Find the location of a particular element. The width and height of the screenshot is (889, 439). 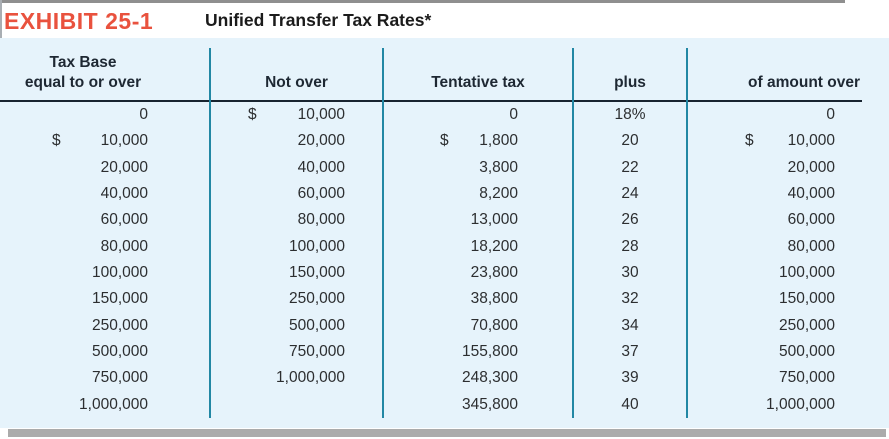

table-row: 100,000 150,000 23,800 30 100,000 is located at coordinates (444, 273).